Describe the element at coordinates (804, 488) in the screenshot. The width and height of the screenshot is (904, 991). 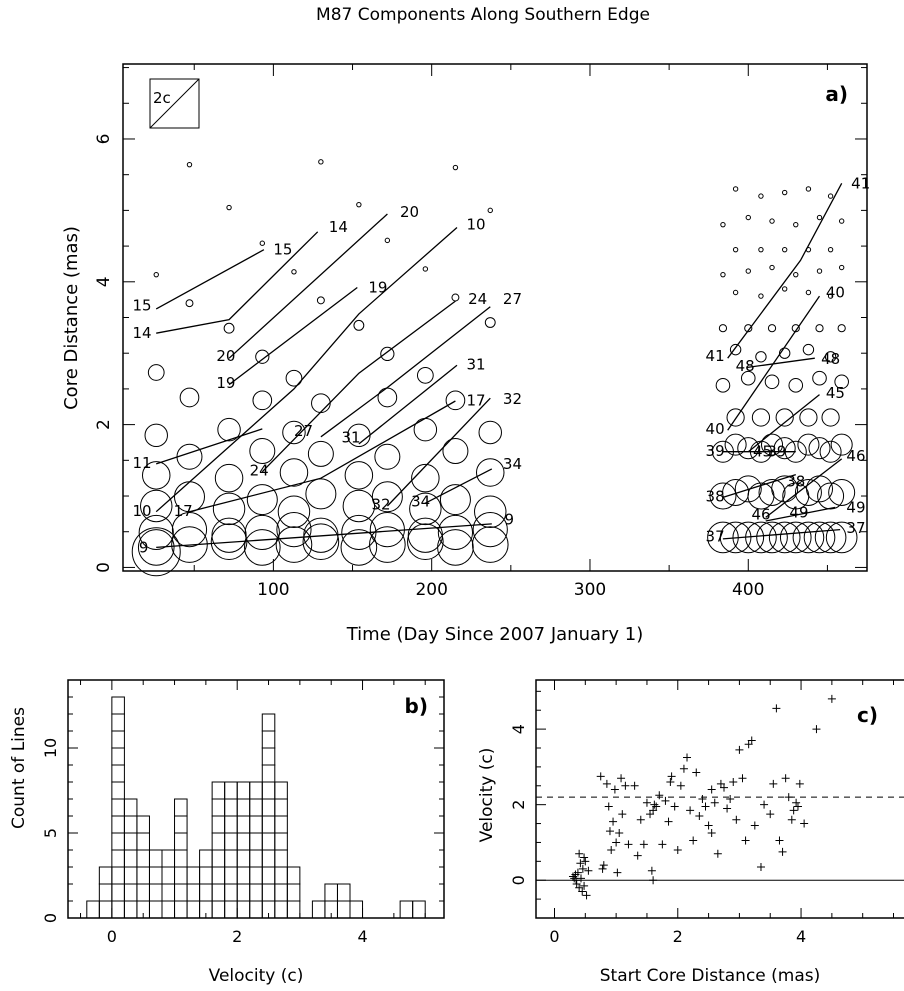
I see `track-46-line` at that location.